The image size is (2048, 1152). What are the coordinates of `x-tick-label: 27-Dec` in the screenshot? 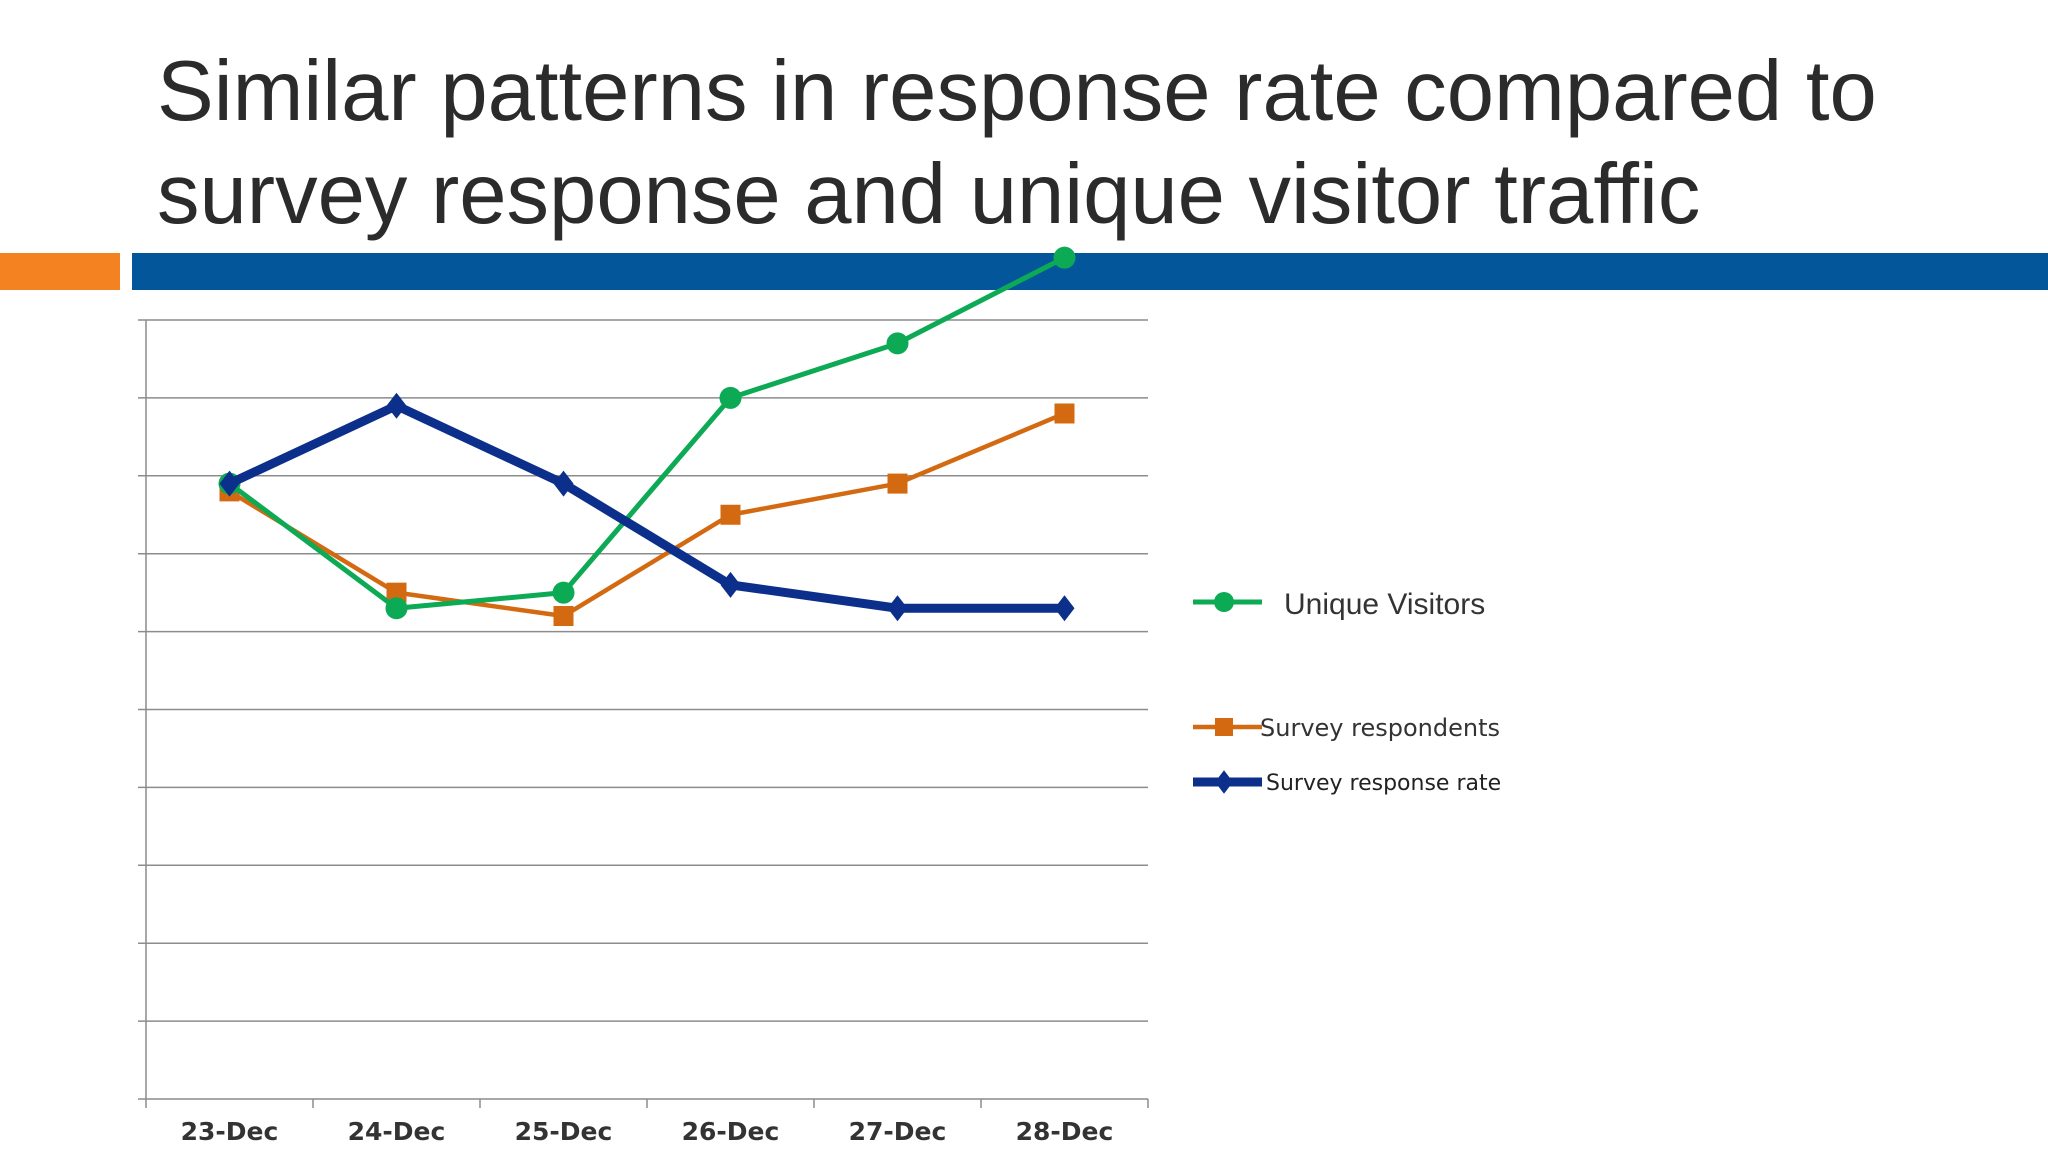 It's located at (898, 1131).